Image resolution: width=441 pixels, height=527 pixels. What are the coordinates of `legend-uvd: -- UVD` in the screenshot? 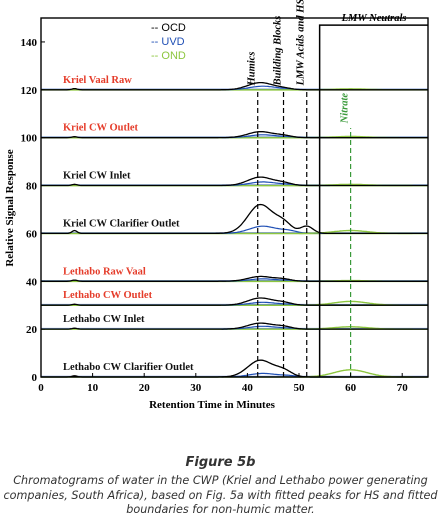 It's located at (168, 42).